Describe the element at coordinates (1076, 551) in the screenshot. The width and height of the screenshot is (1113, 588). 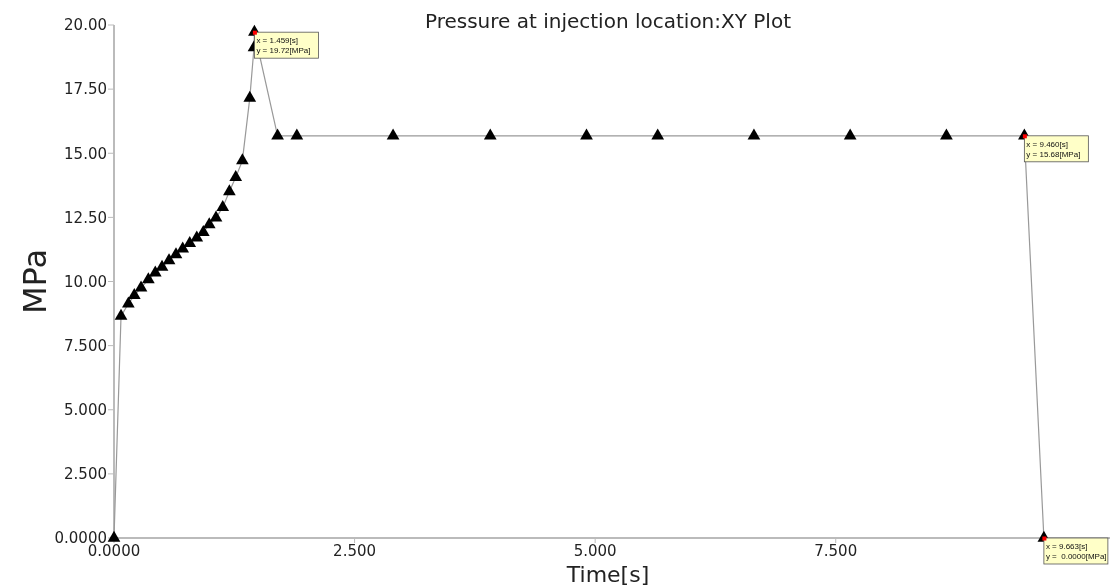
I see `annotation: x = 9.663[s] y = 0.0000[MPa]` at that location.